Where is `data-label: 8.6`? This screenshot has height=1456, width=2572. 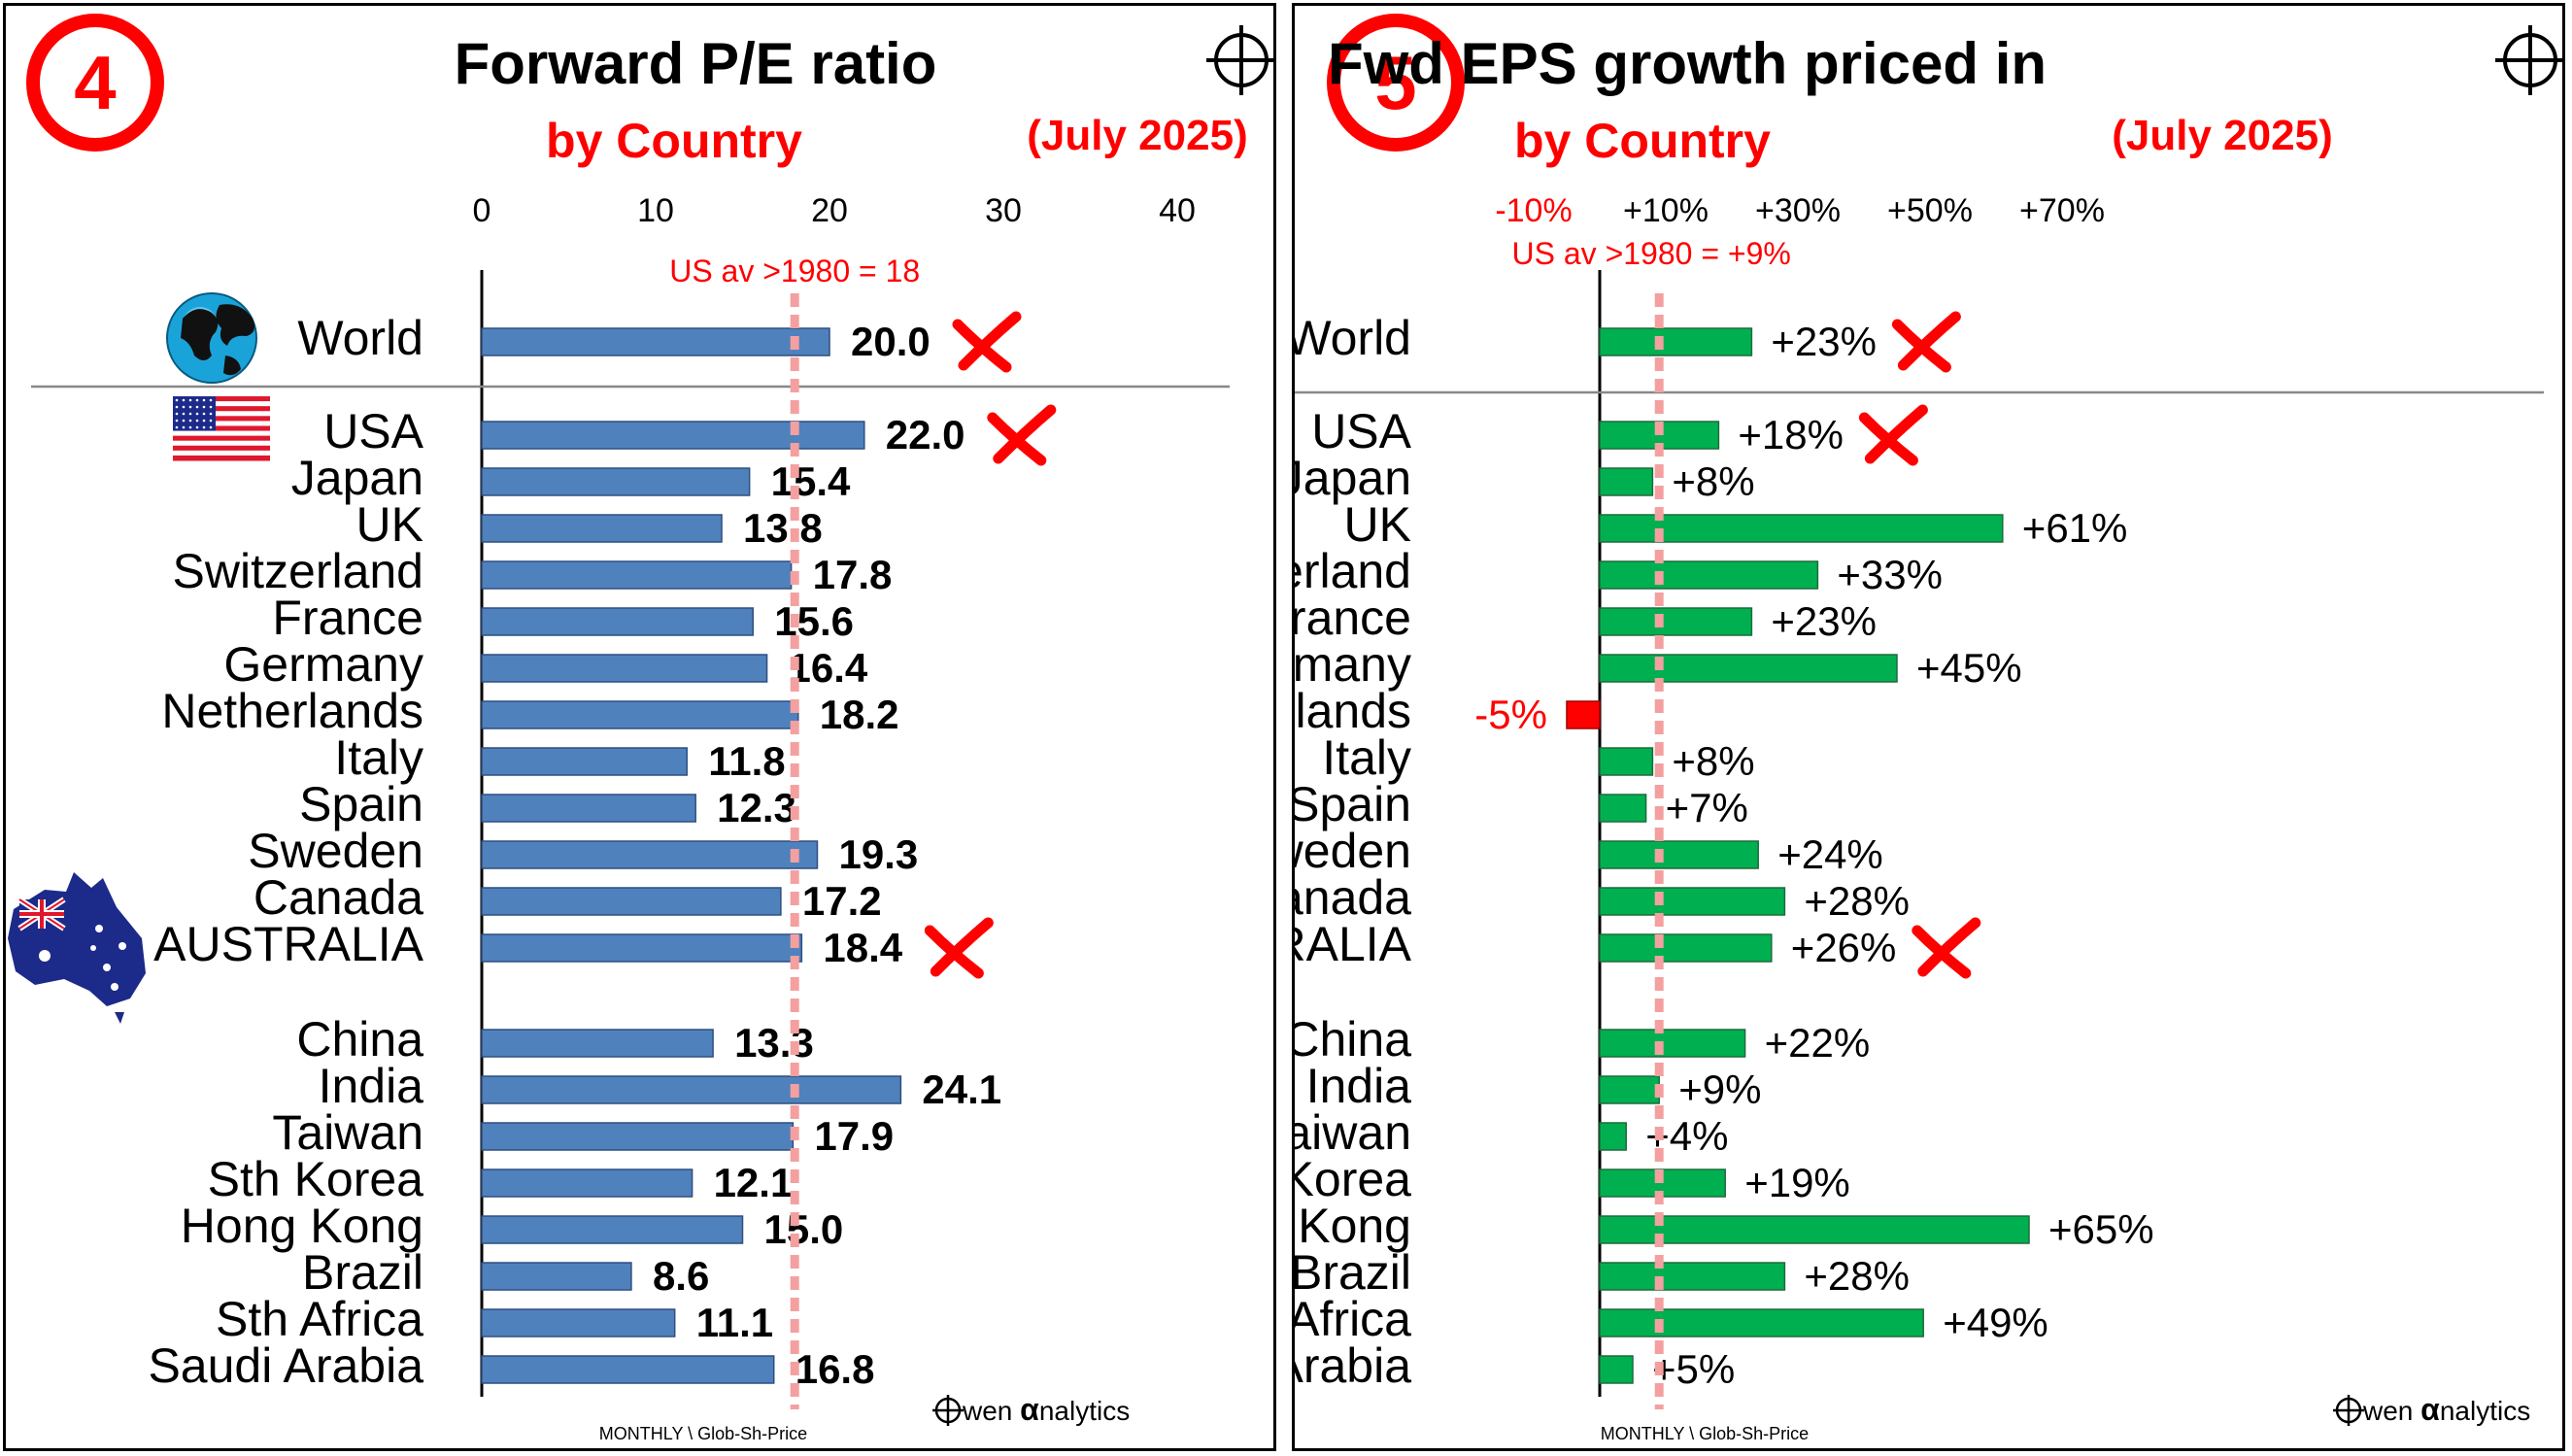
data-label: 8.6 is located at coordinates (681, 1276).